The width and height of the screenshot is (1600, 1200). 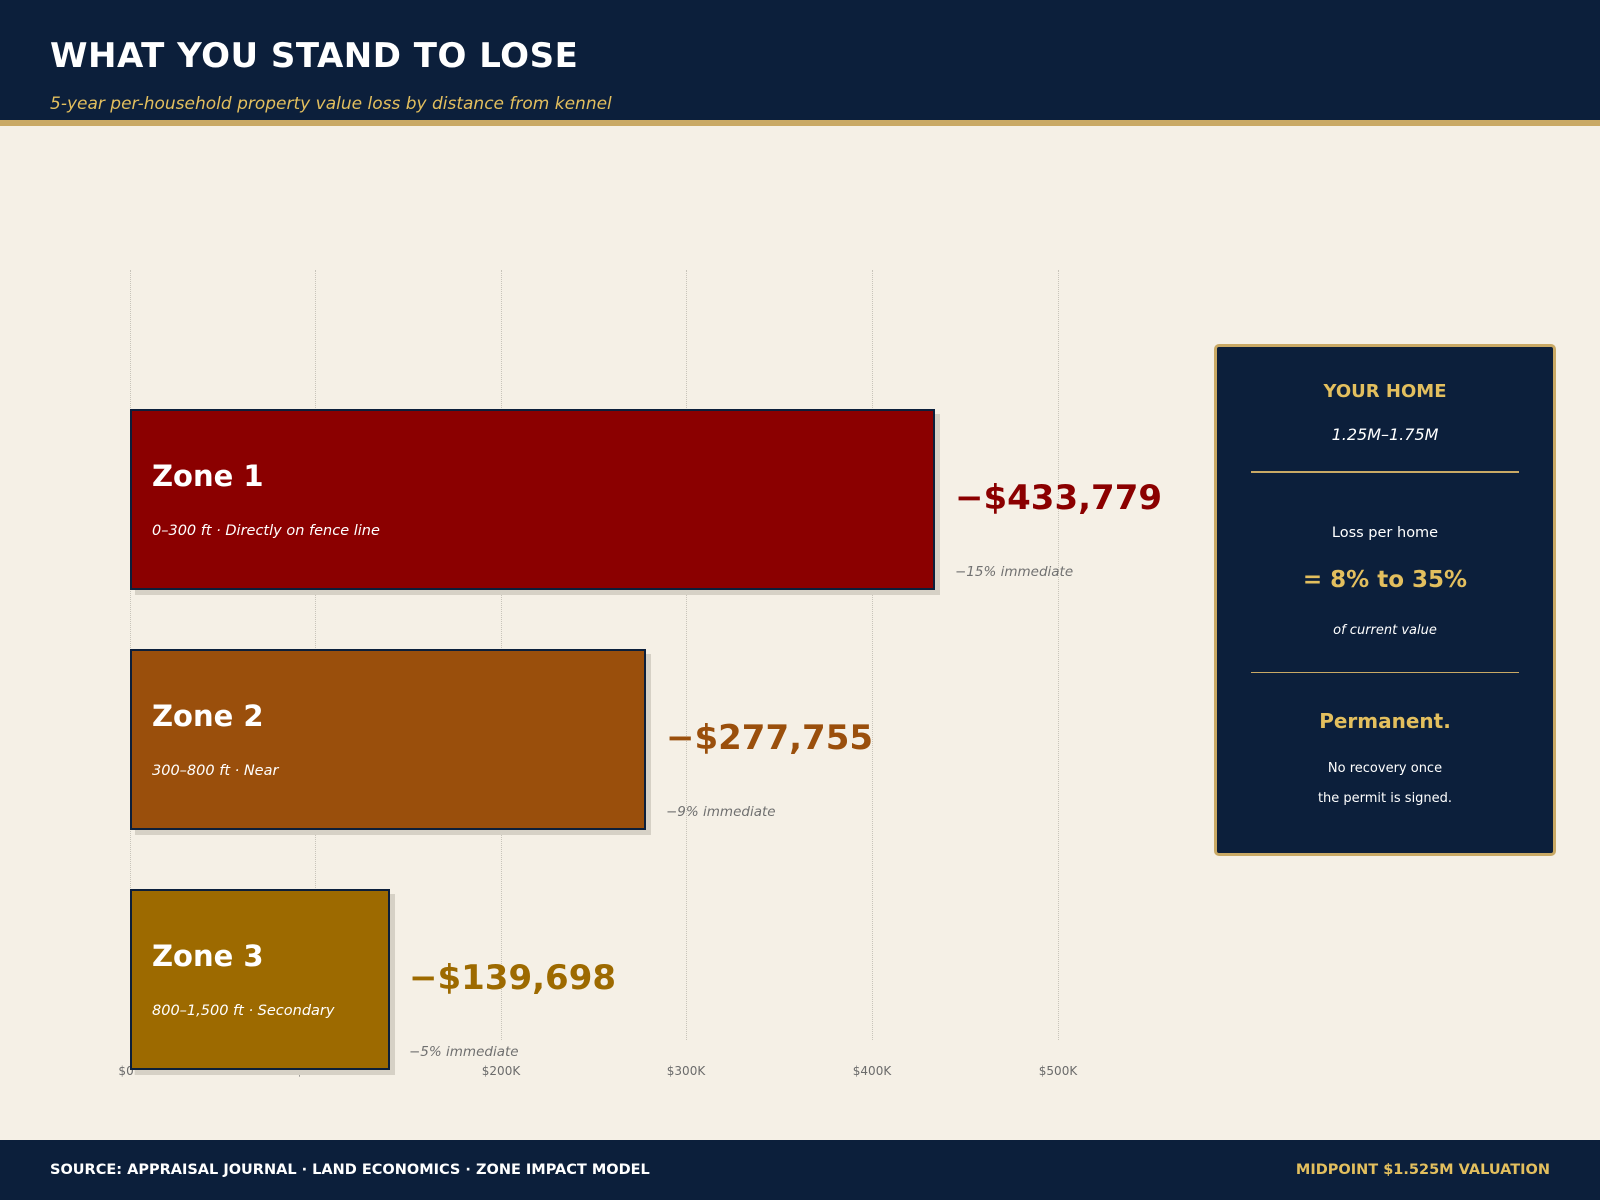 What do you see at coordinates (532, 499) in the screenshot?
I see `bar-fill: Zone 1 0–300 ft · Directly on fence line` at bounding box center [532, 499].